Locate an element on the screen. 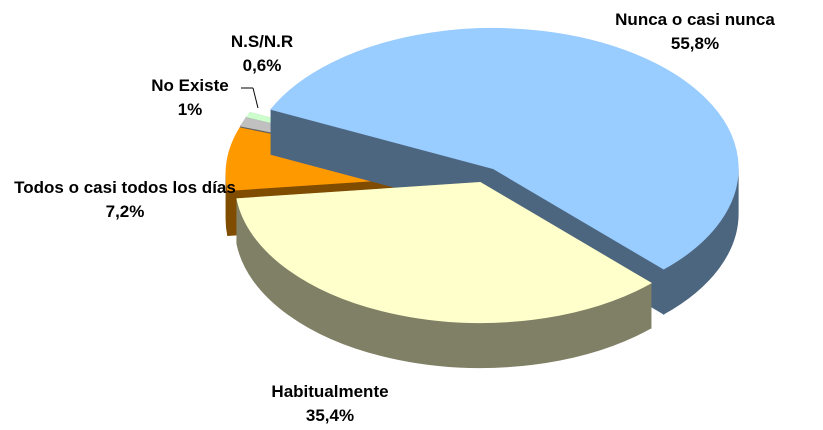 The width and height of the screenshot is (823, 430). value-label: 1% is located at coordinates (190, 109).